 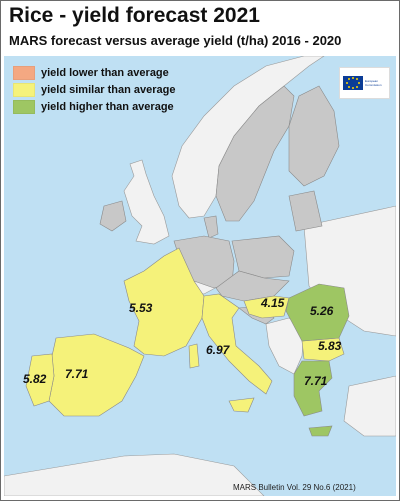 I want to click on legend-swatch-higher, so click(x=24, y=106).